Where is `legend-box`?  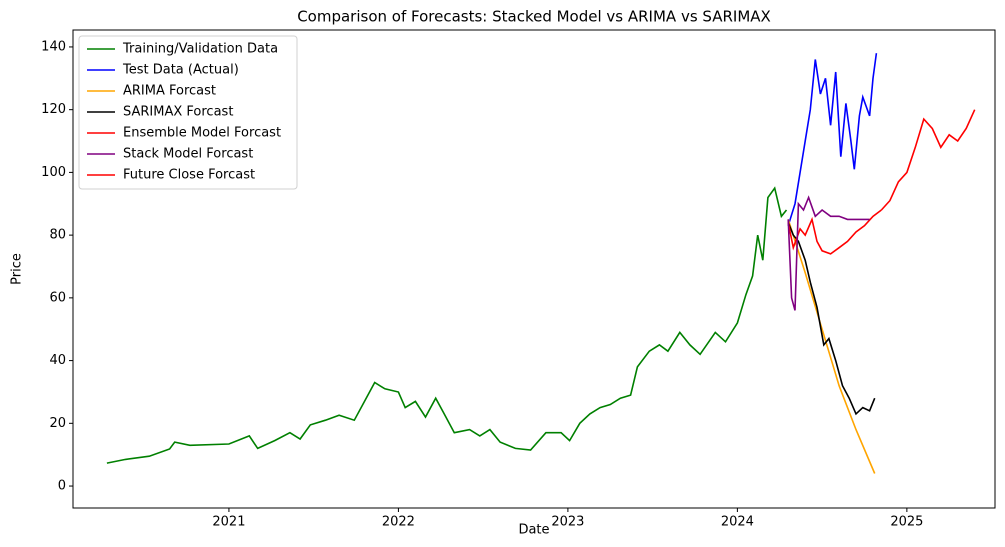
legend-box is located at coordinates (188, 112).